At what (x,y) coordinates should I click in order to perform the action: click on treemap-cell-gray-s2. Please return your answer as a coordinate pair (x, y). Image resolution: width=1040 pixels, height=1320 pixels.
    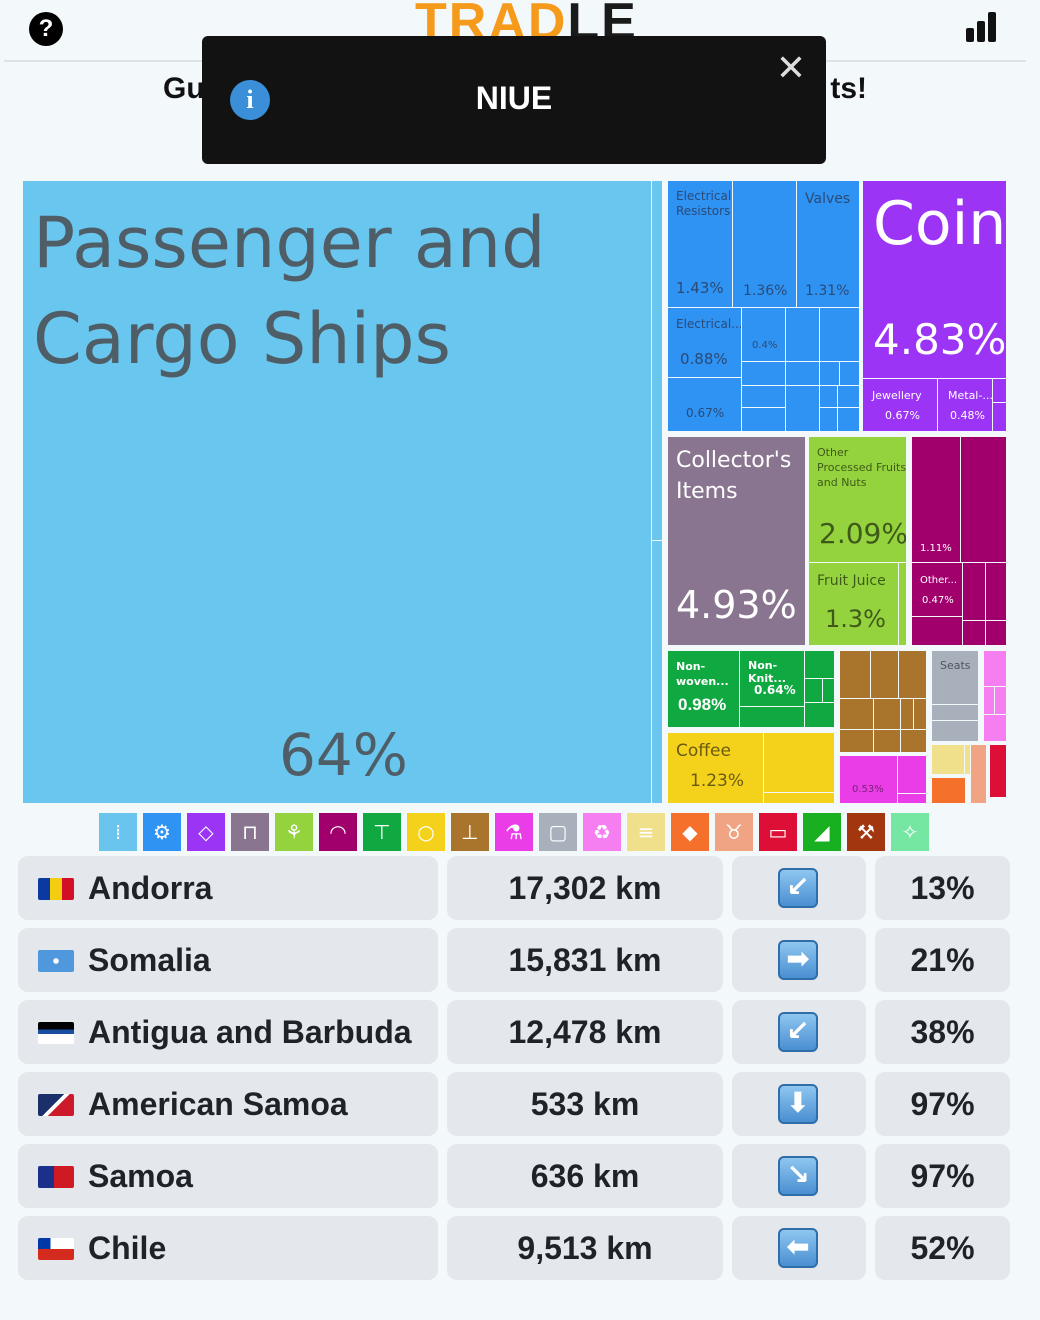
    Looking at the image, I should click on (955, 731).